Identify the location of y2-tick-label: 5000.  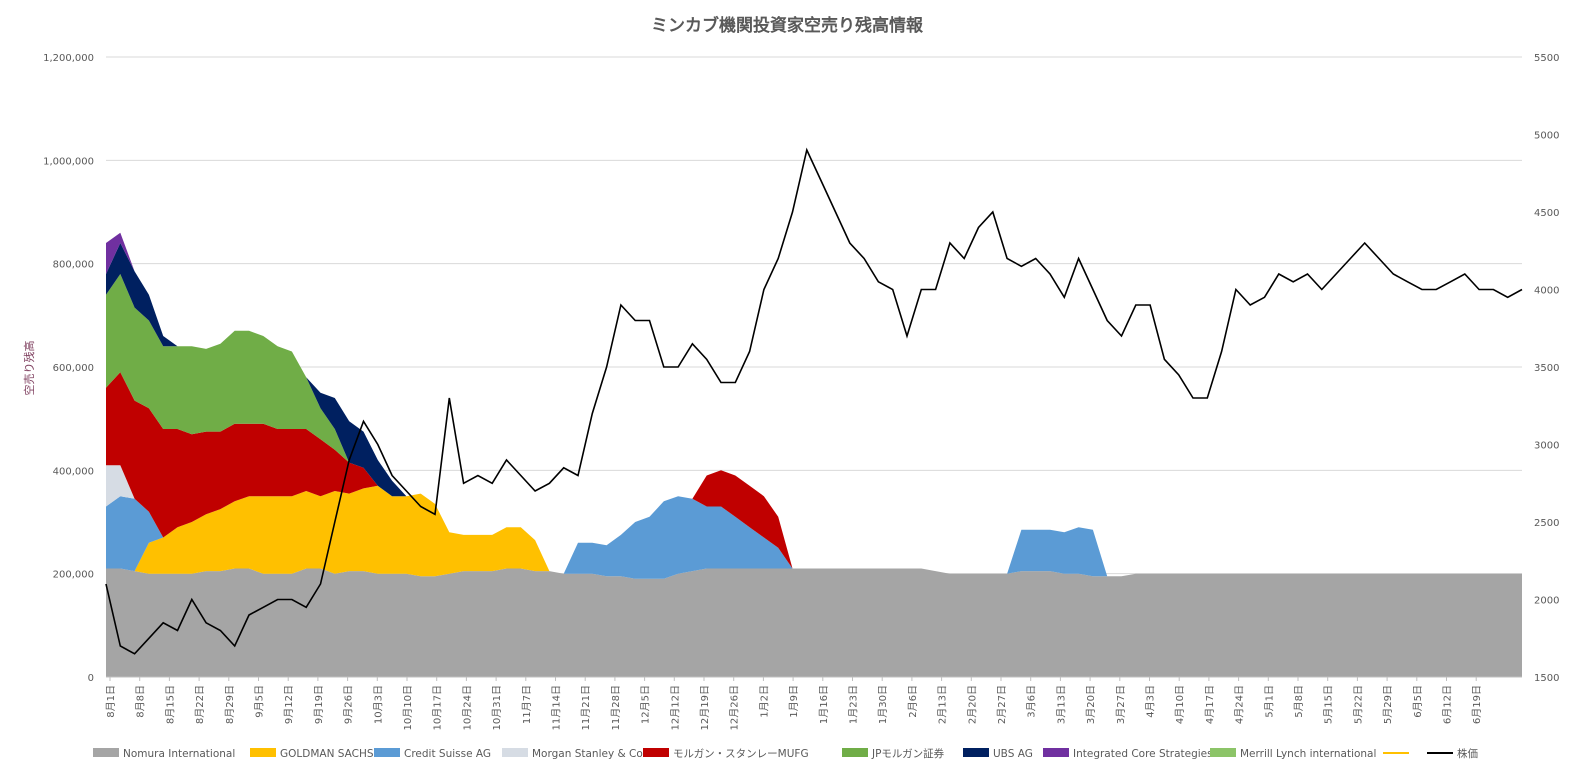
(1546, 136).